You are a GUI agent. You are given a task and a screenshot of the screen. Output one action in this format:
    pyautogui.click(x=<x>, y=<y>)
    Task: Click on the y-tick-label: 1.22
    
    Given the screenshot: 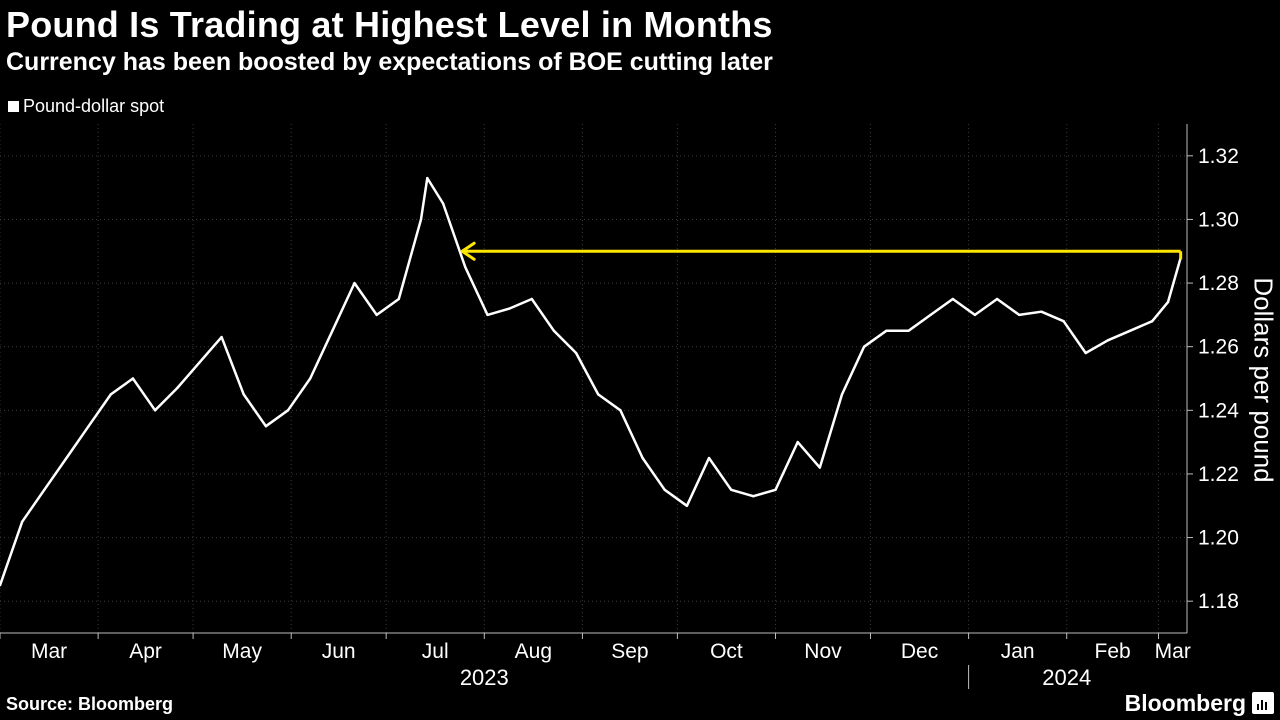 What is the action you would take?
    pyautogui.click(x=1218, y=474)
    